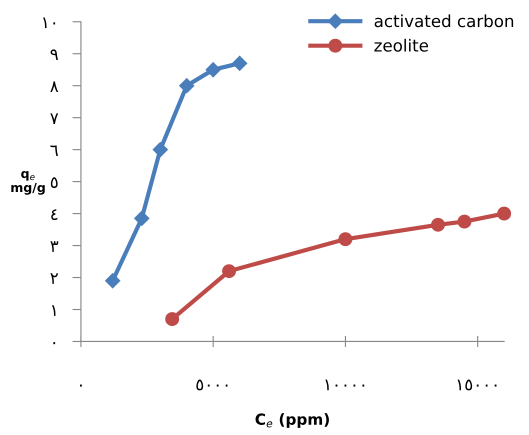 Image resolution: width=529 pixels, height=435 pixels. I want to click on x-tick-label: ١٥٠٠٠, so click(477, 385).